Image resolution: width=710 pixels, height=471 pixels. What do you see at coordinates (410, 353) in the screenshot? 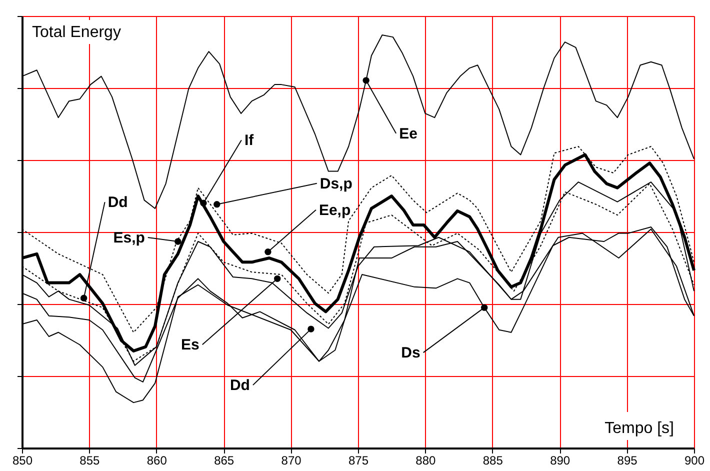
I see `annotation: Ds` at bounding box center [410, 353].